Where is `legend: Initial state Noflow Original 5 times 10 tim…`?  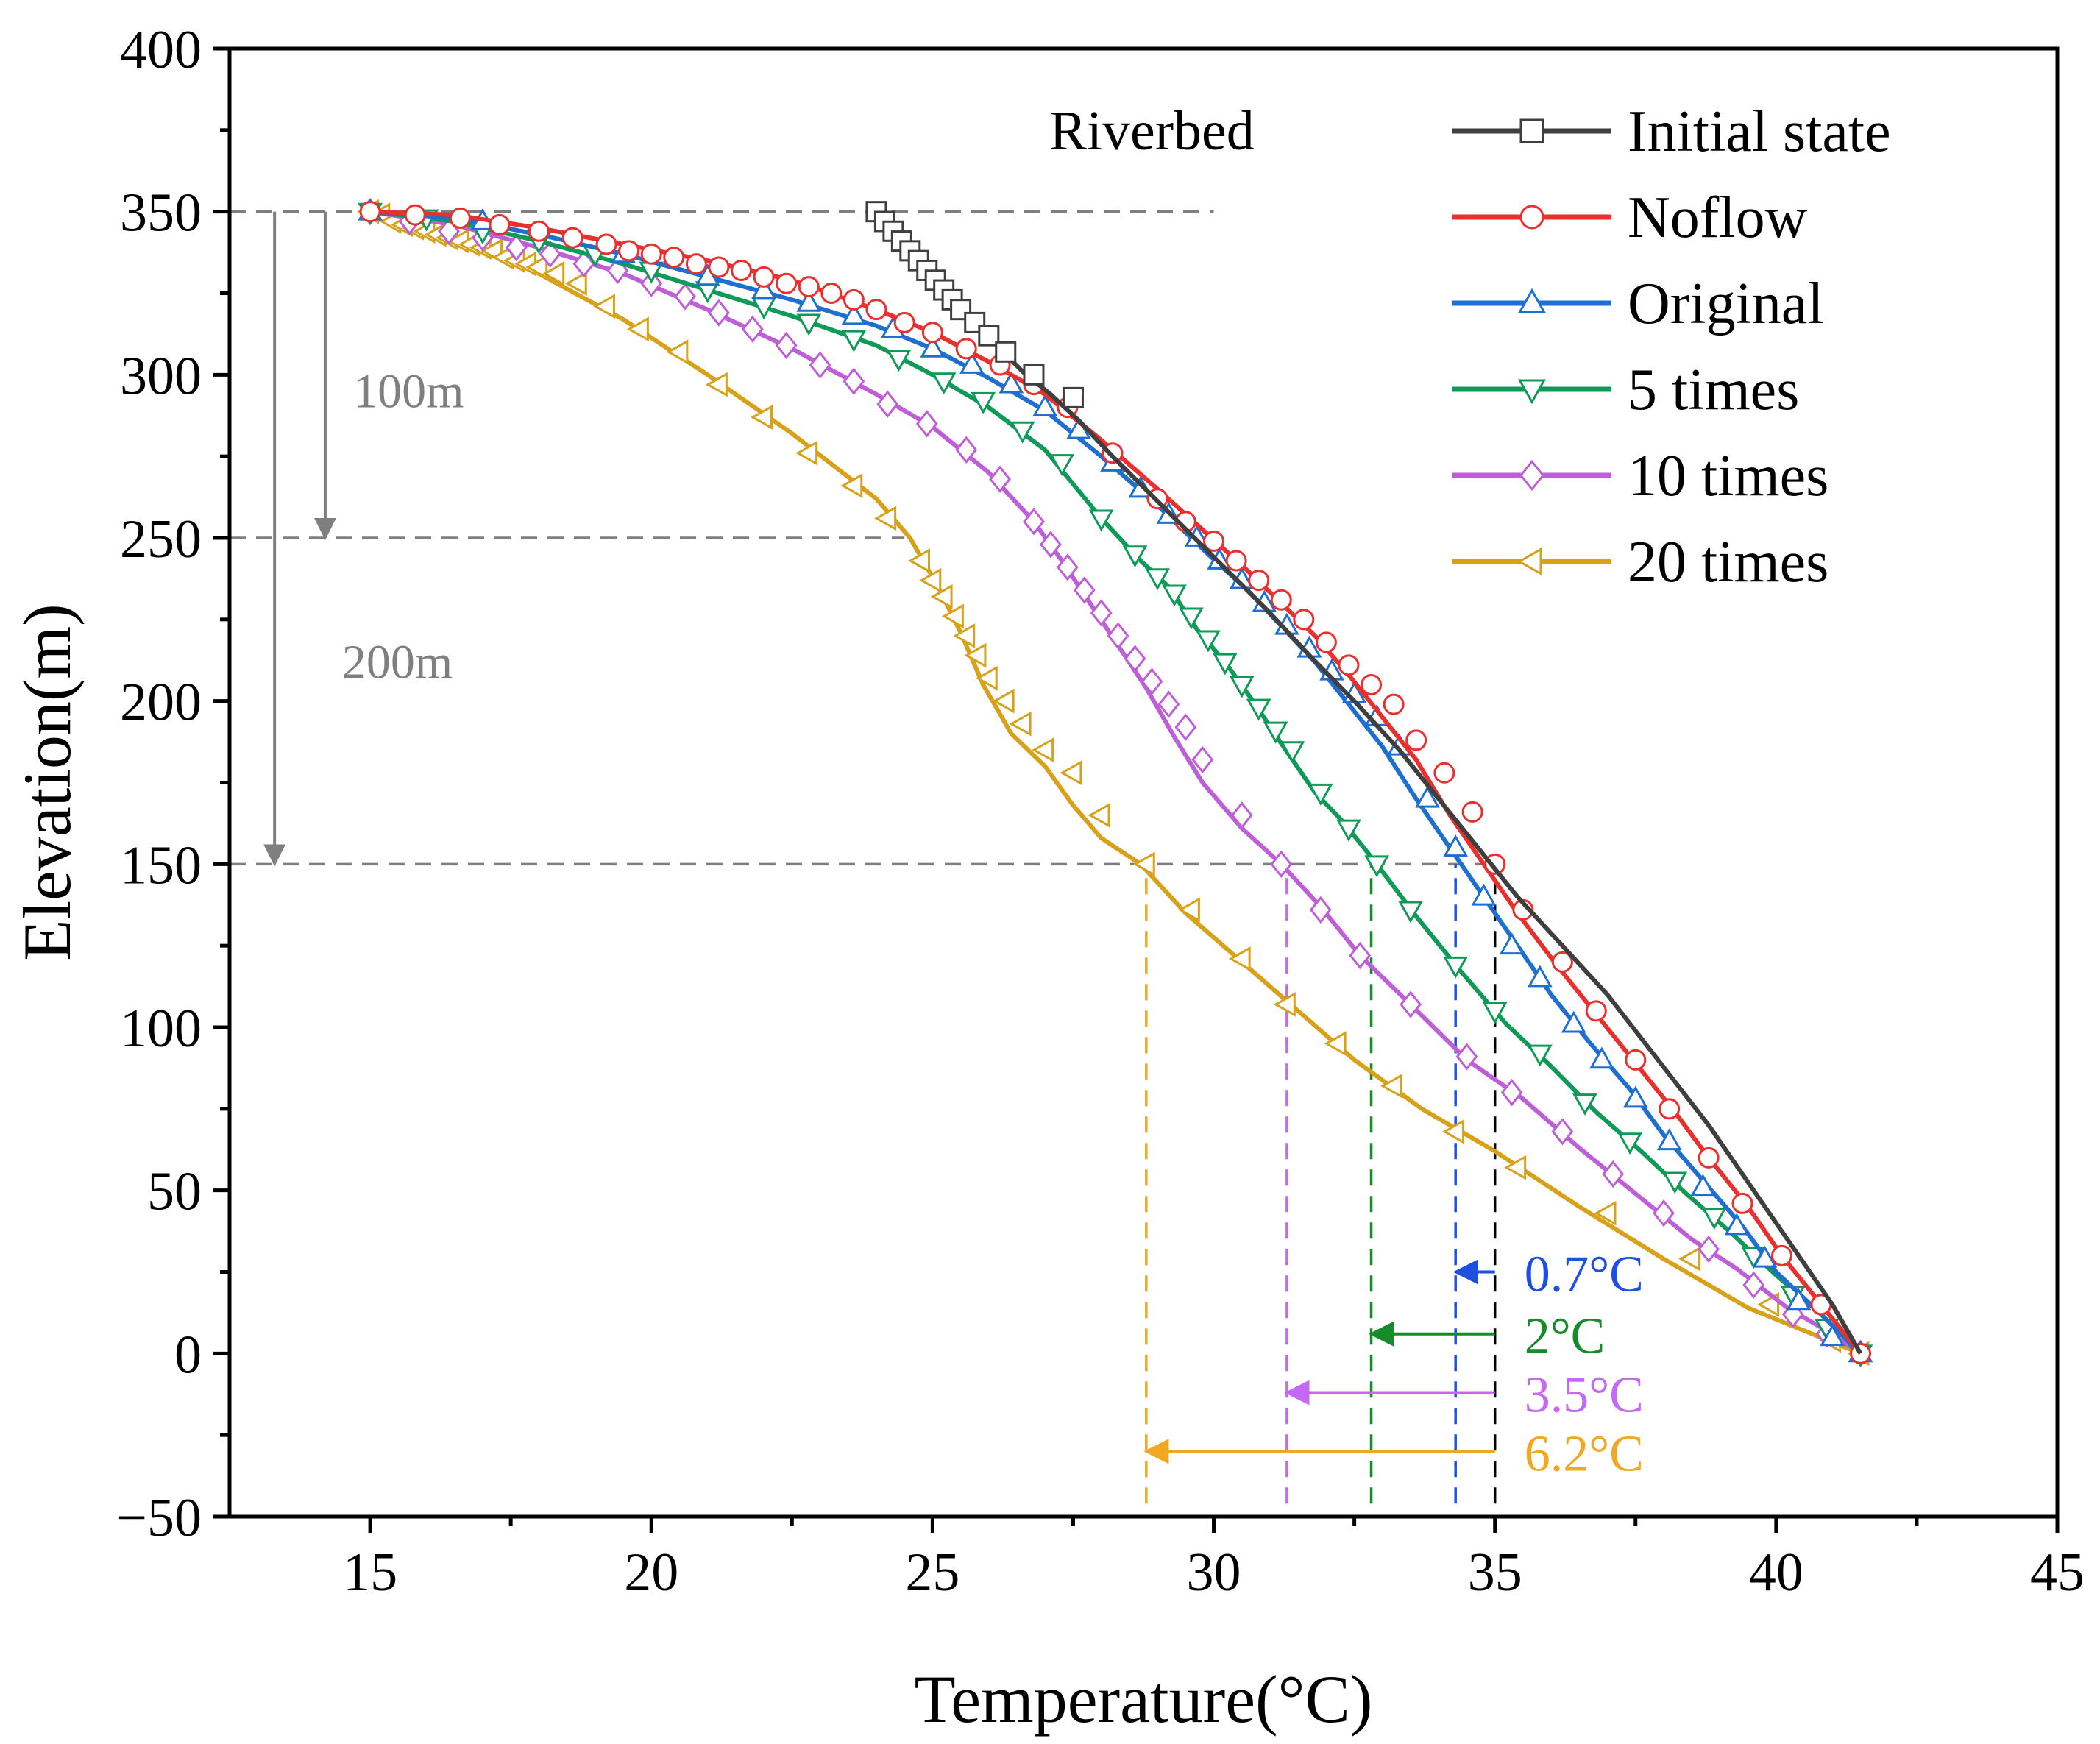 legend: Initial state Noflow Original 5 times 10 tim… is located at coordinates (1671, 347).